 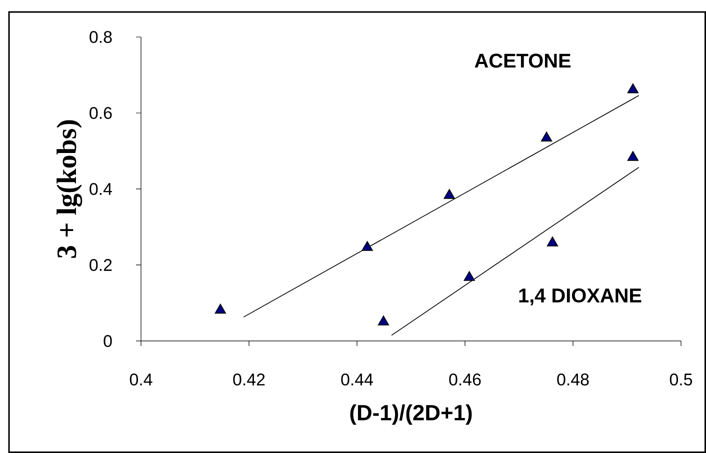 I want to click on y-tick-label: 0.8, so click(x=101, y=36).